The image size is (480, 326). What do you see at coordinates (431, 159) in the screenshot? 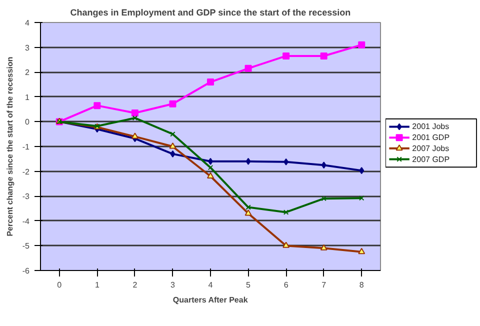
I see `legend-label: 2007 GDP` at bounding box center [431, 159].